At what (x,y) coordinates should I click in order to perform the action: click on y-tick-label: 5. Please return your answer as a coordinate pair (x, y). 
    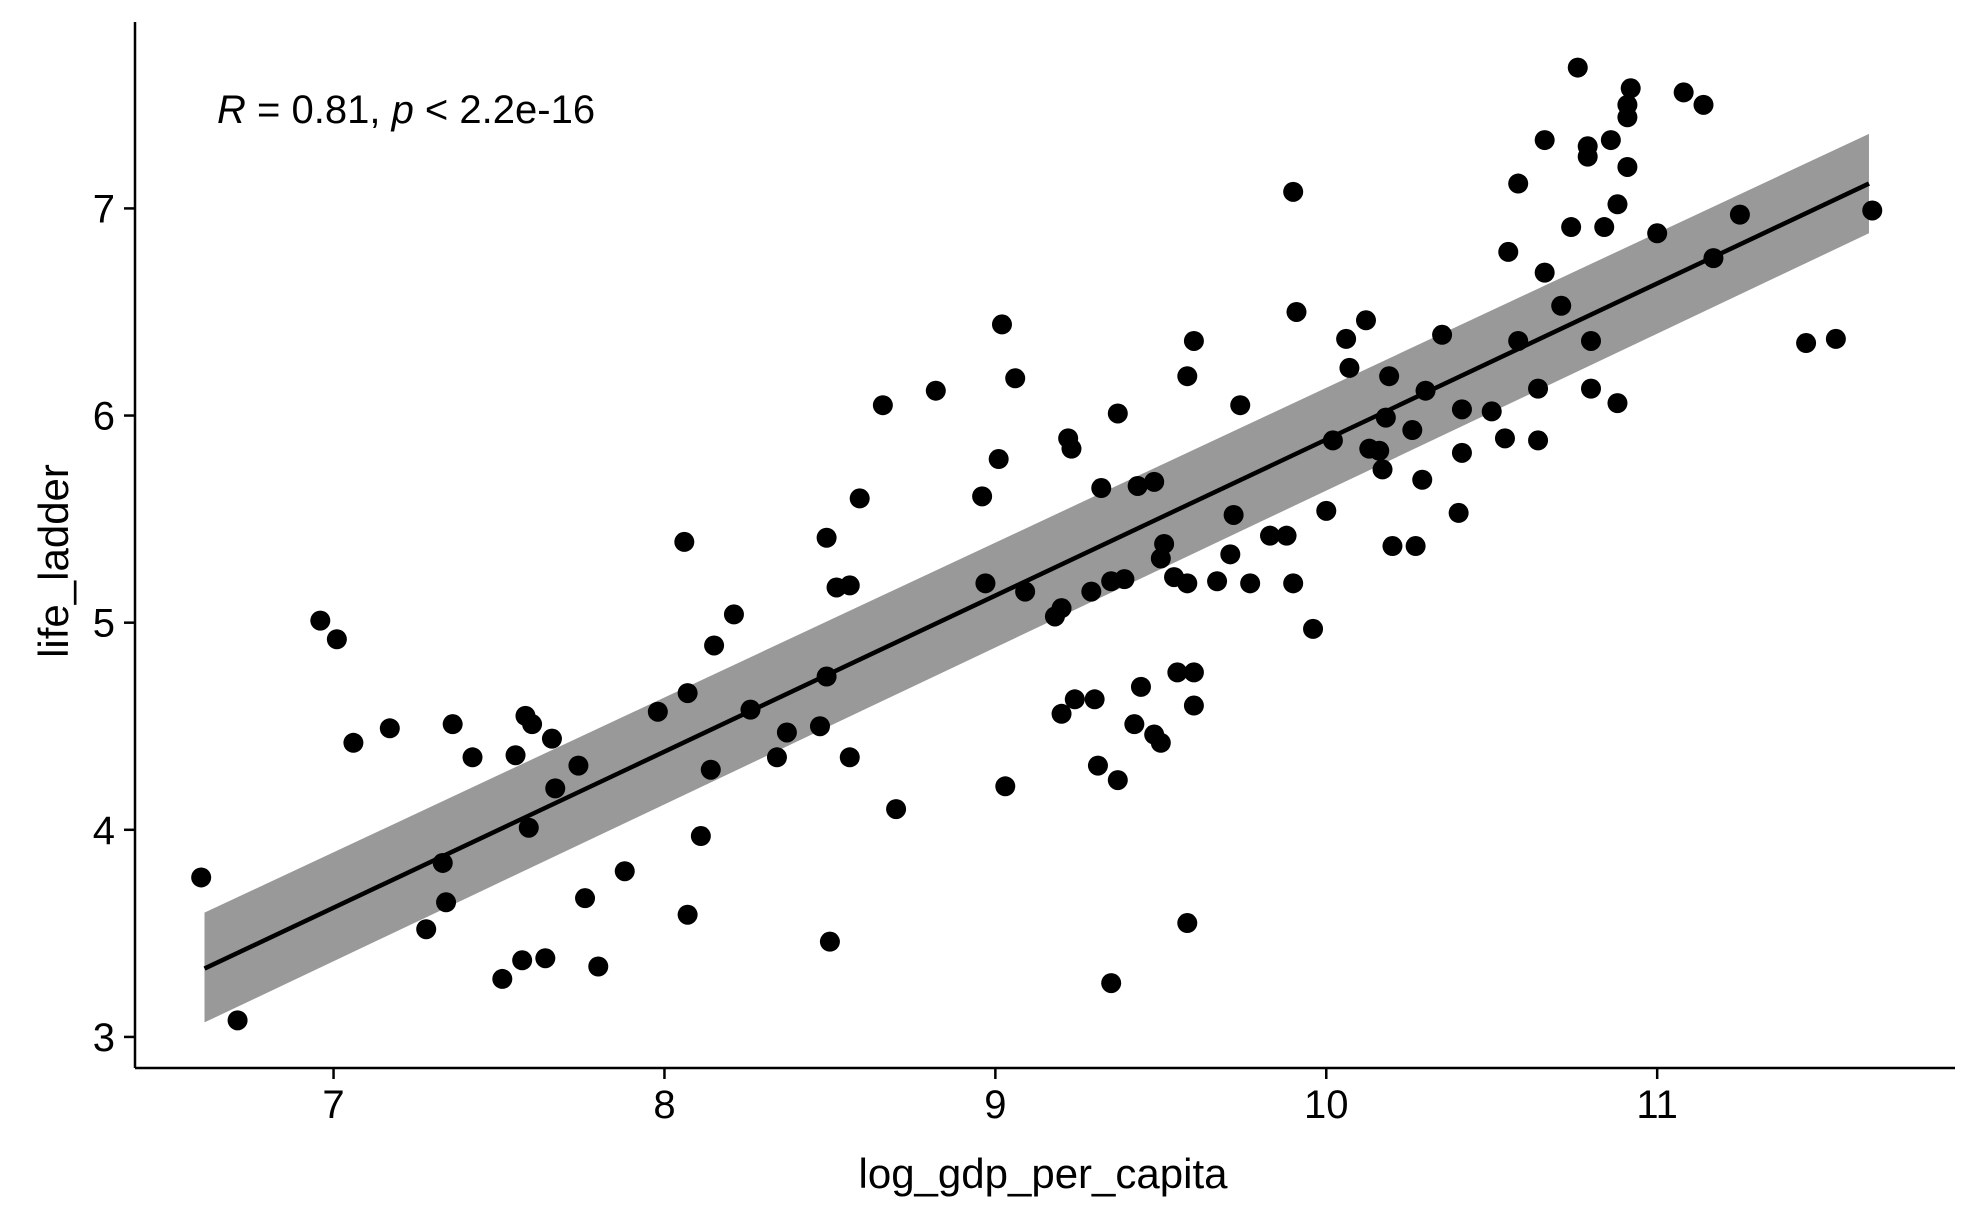
    Looking at the image, I should click on (104, 624).